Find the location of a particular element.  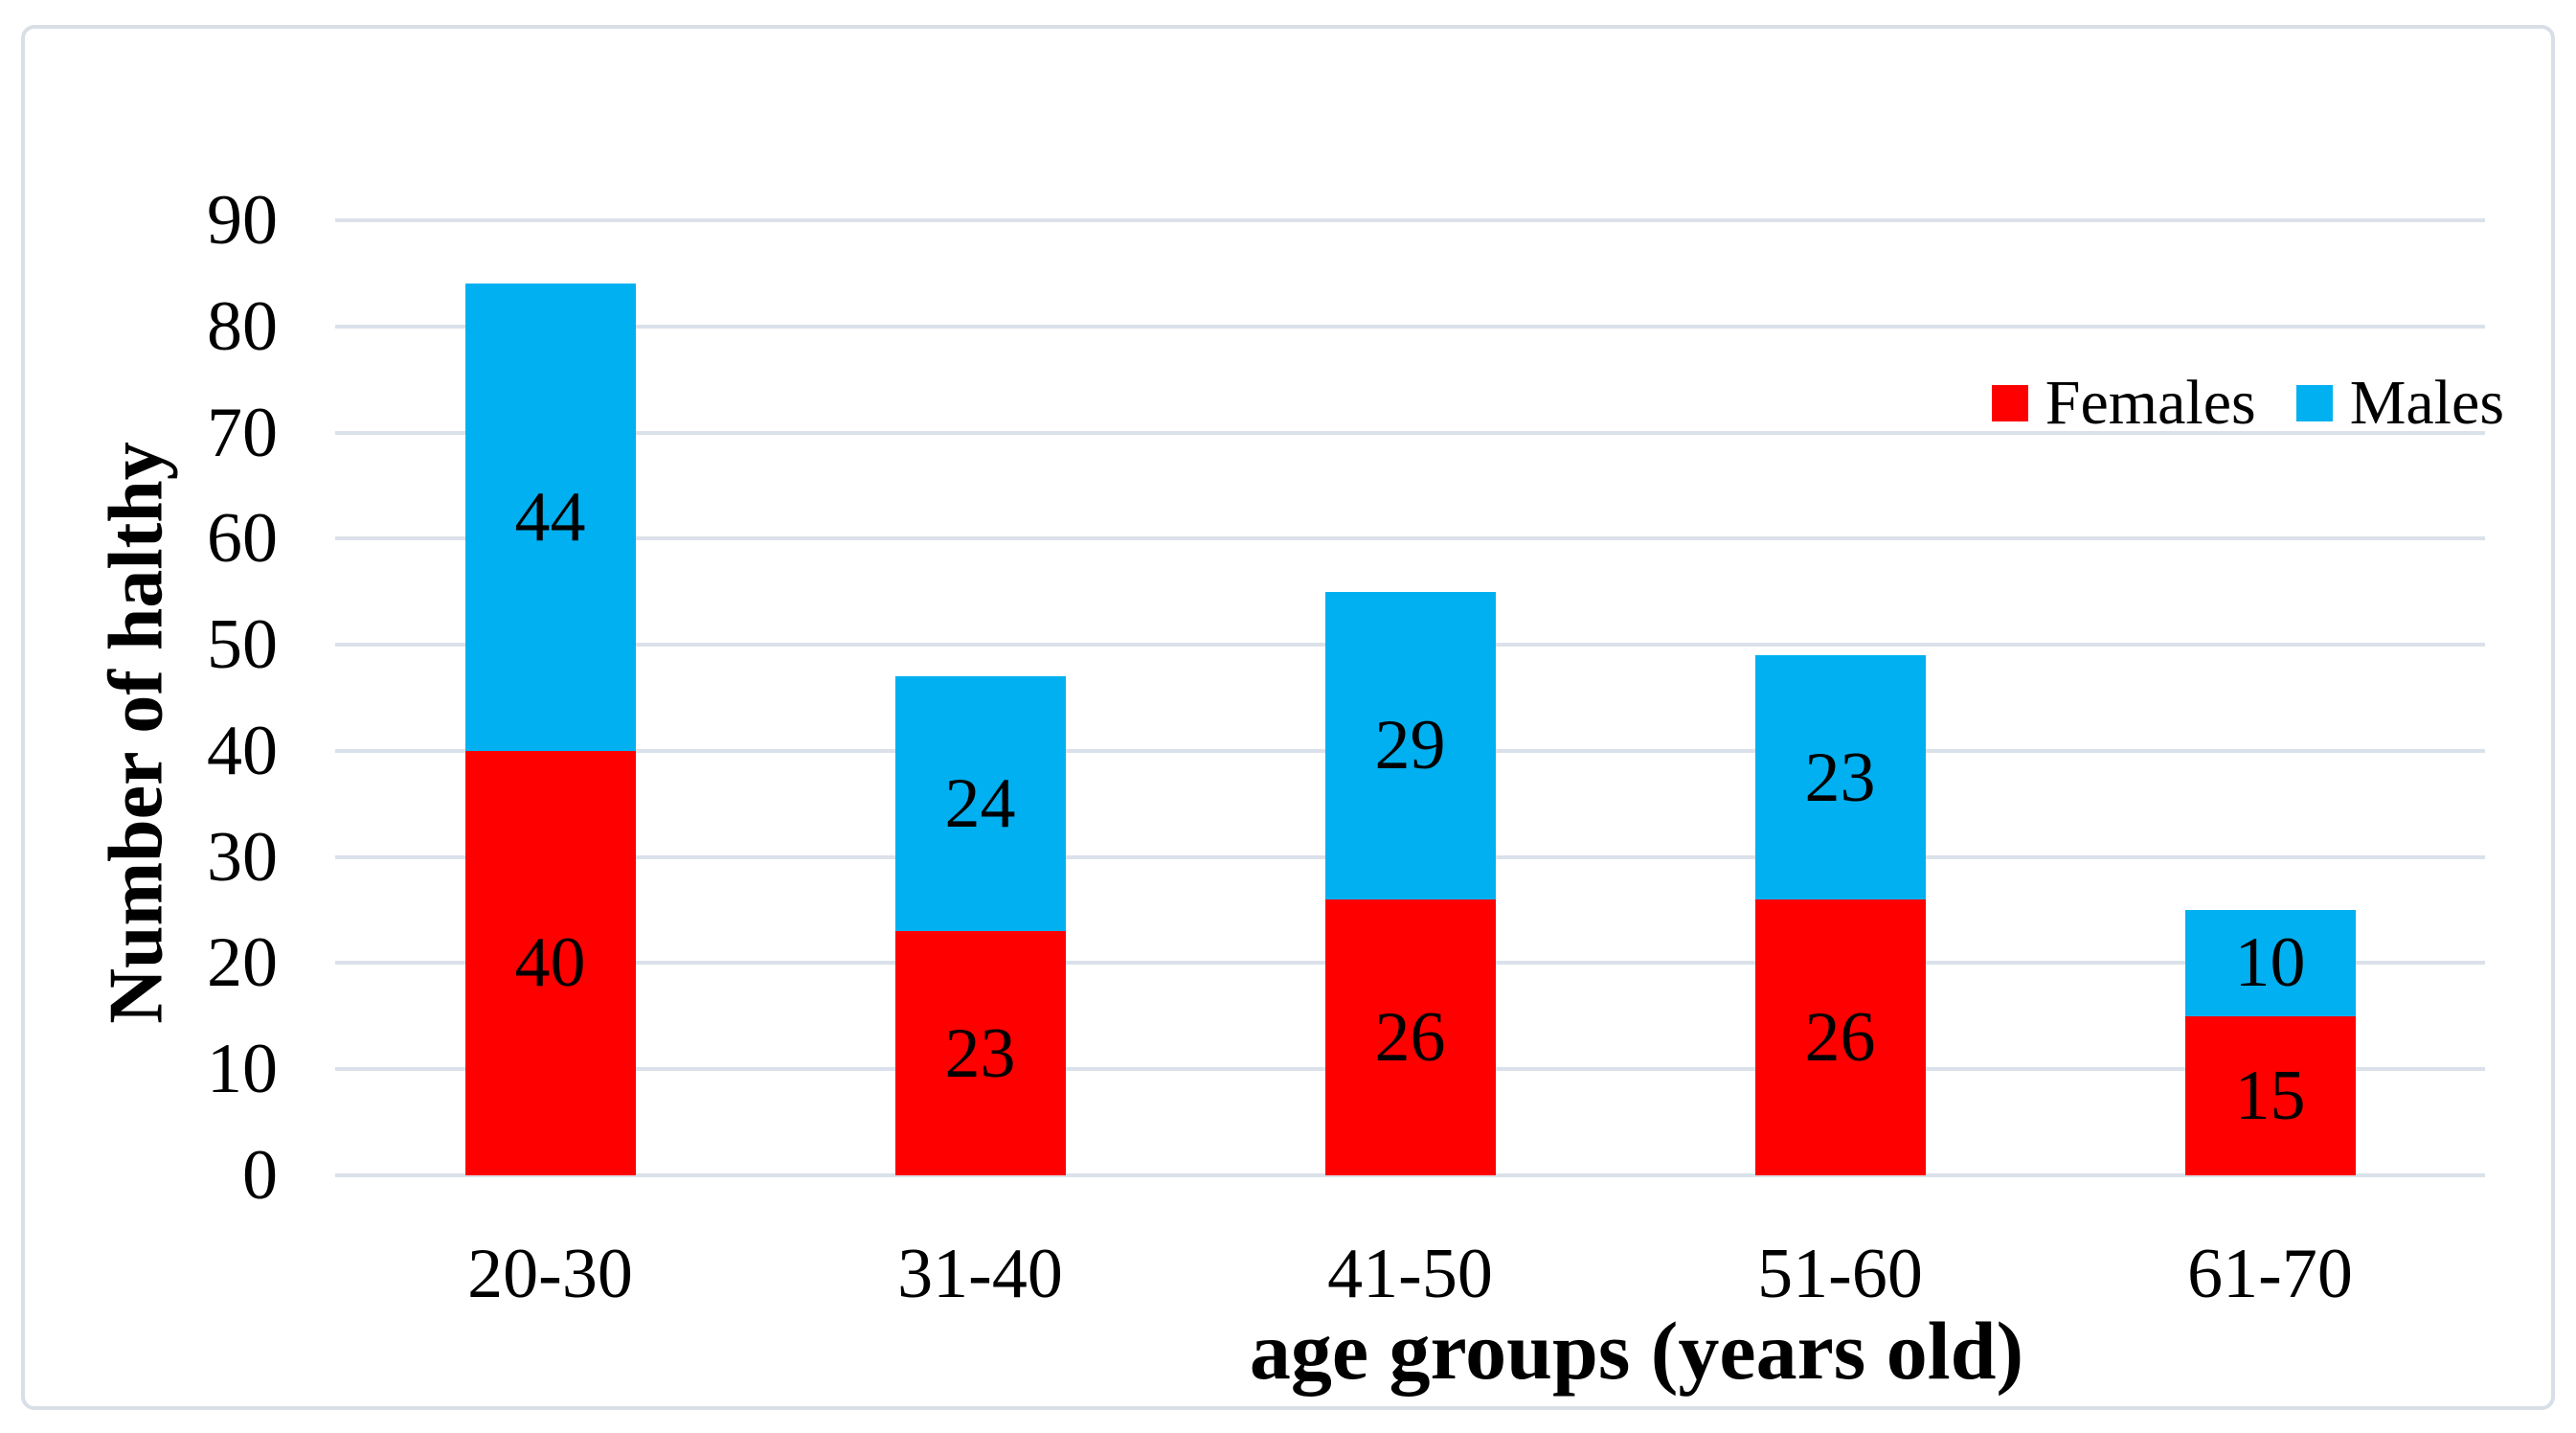

legend: Females Males is located at coordinates (2247, 403).